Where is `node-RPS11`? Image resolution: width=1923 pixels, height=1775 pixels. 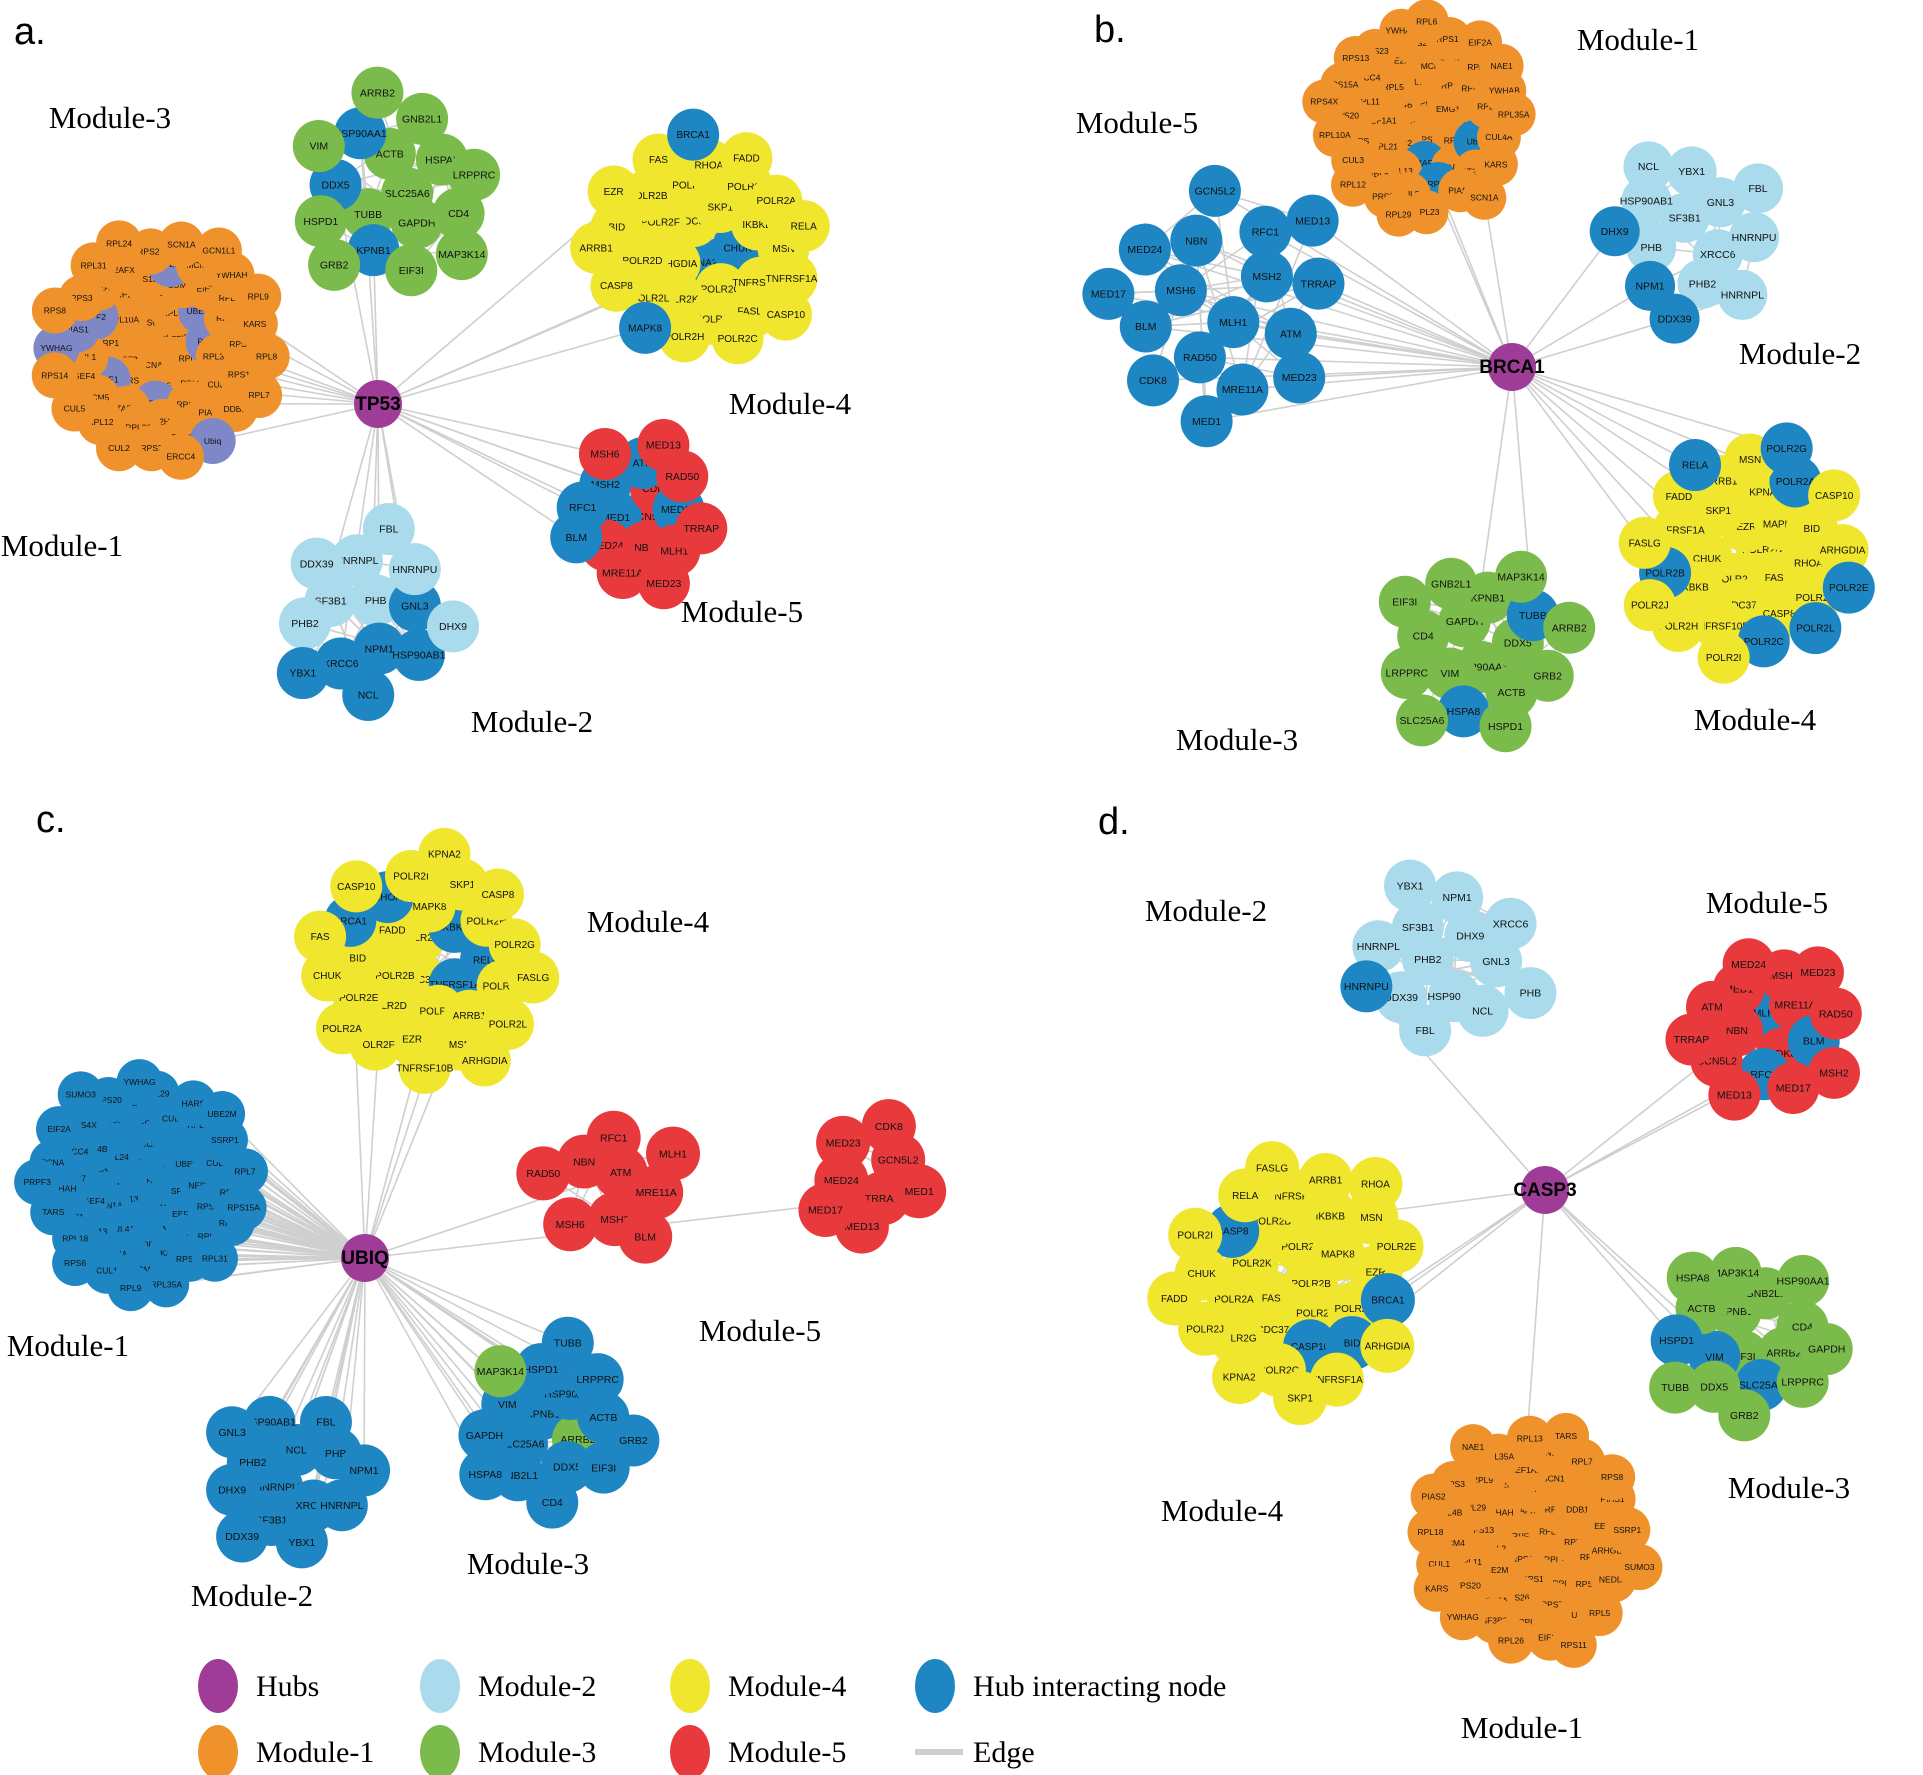 node-RPS11 is located at coordinates (1573, 1644).